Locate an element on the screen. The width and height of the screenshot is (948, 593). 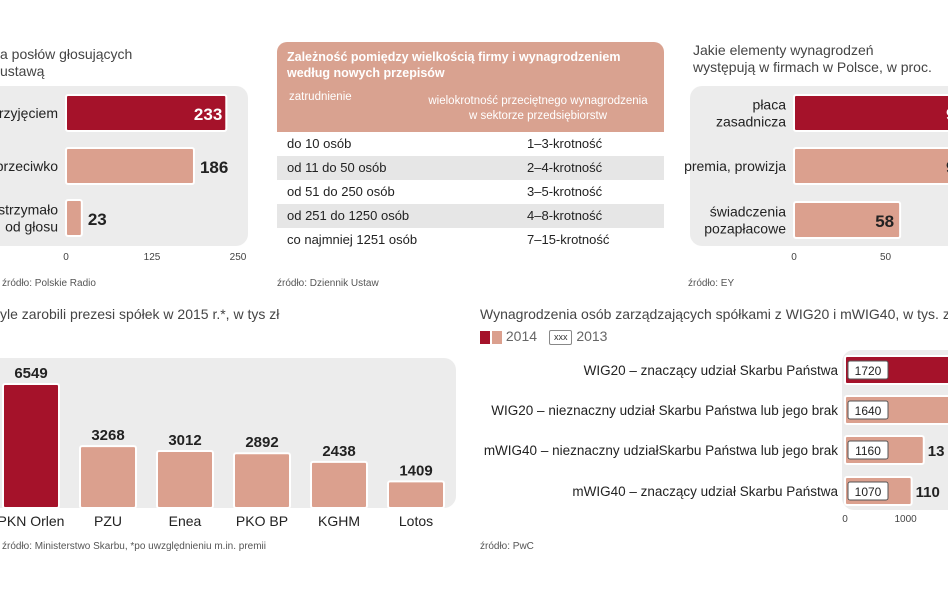
table-cell-multiple: 2–4-krotność is located at coordinates (565, 167).